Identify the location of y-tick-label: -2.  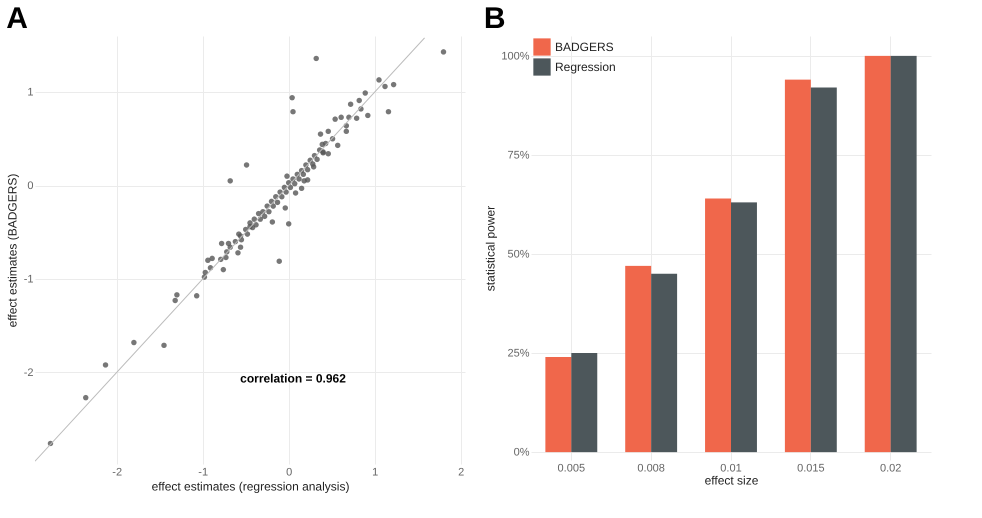
(29, 372).